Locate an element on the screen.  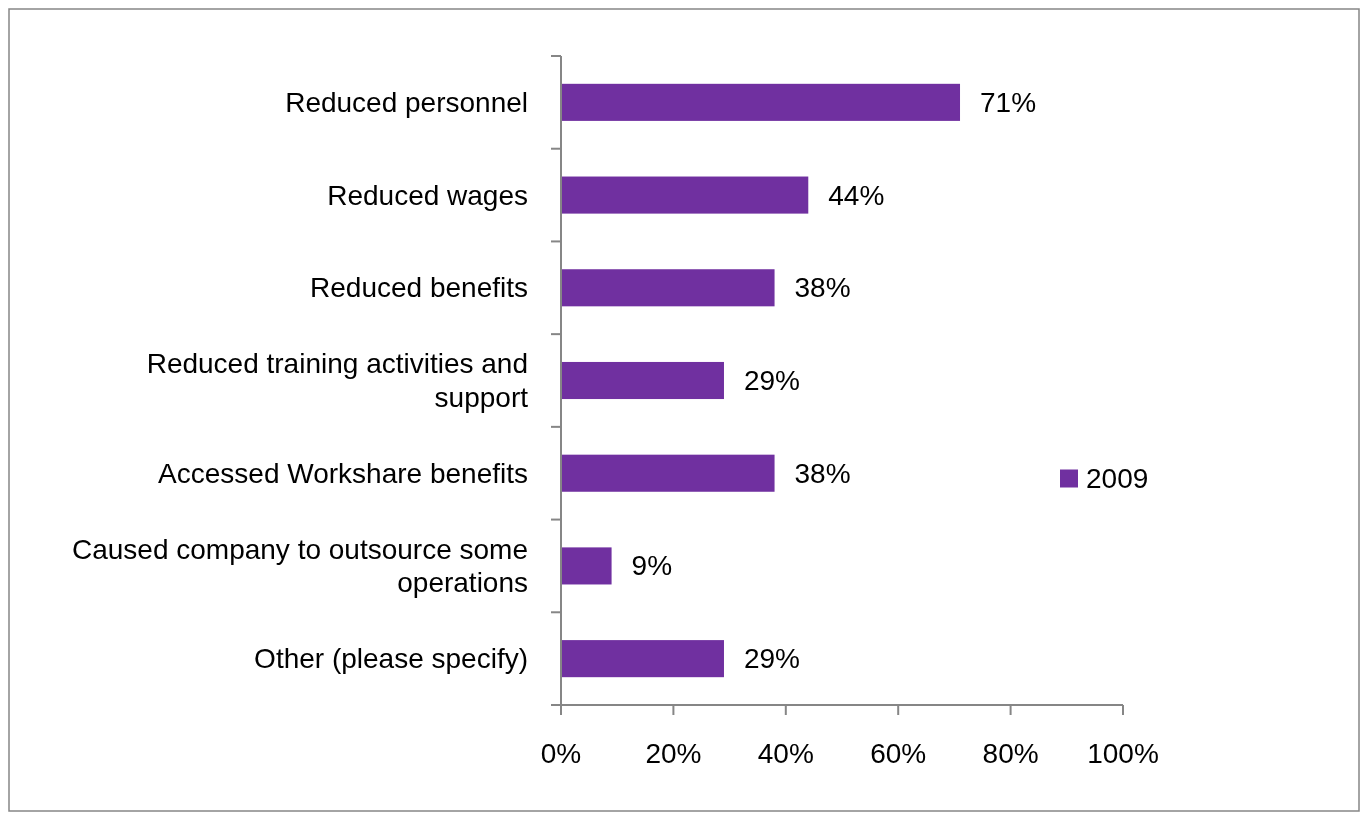
x-tick-label: 60% is located at coordinates (898, 753).